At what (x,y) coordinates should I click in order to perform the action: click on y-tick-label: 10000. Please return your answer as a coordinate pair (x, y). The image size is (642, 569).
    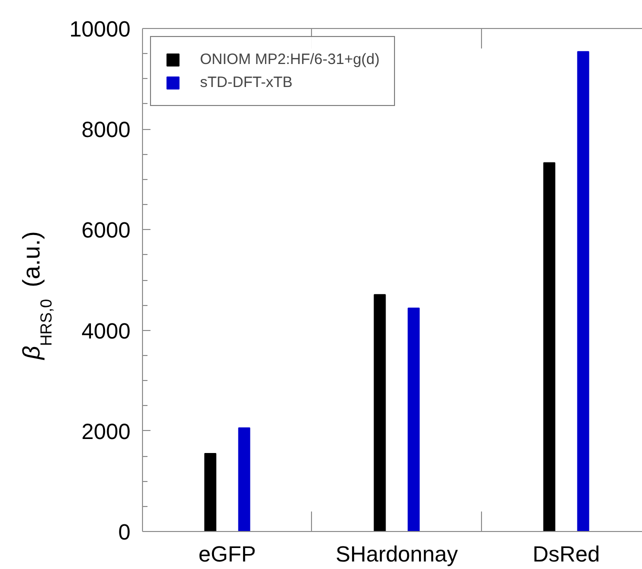
    Looking at the image, I should click on (100, 29).